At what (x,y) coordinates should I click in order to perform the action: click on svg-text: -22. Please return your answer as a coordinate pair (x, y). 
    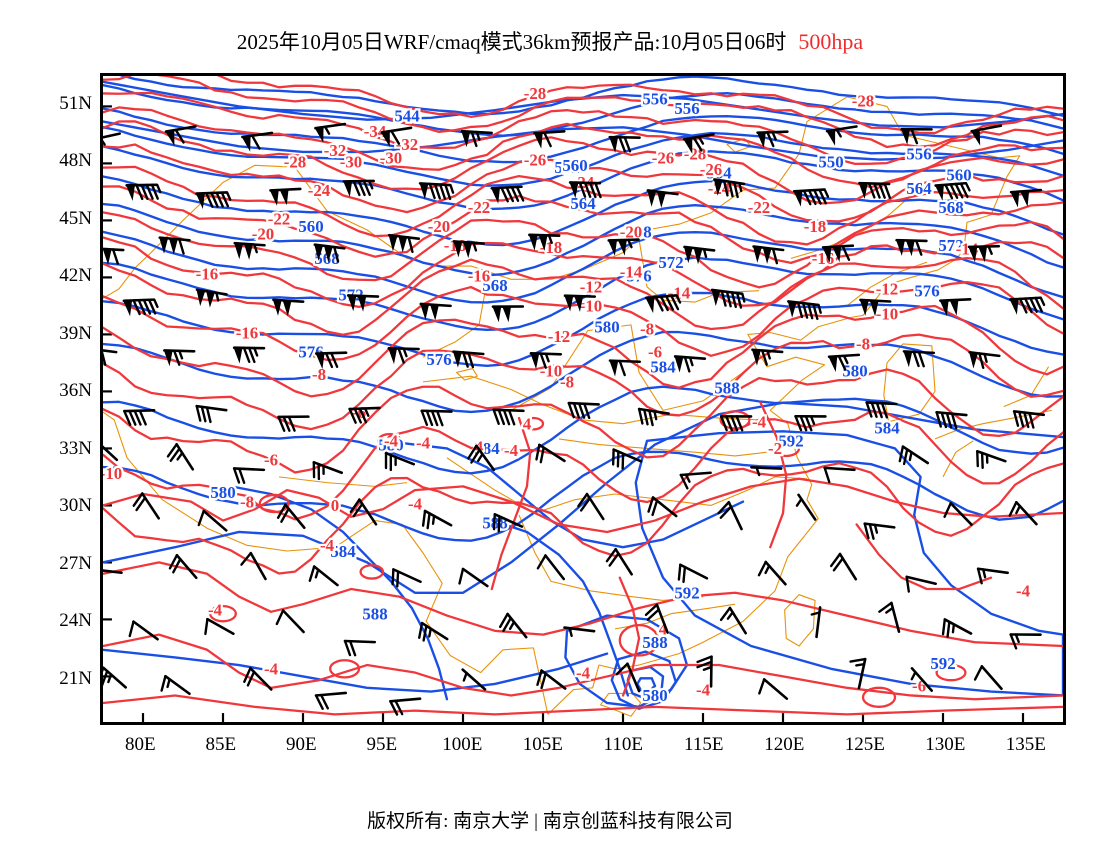
    Looking at the image, I should click on (279, 218).